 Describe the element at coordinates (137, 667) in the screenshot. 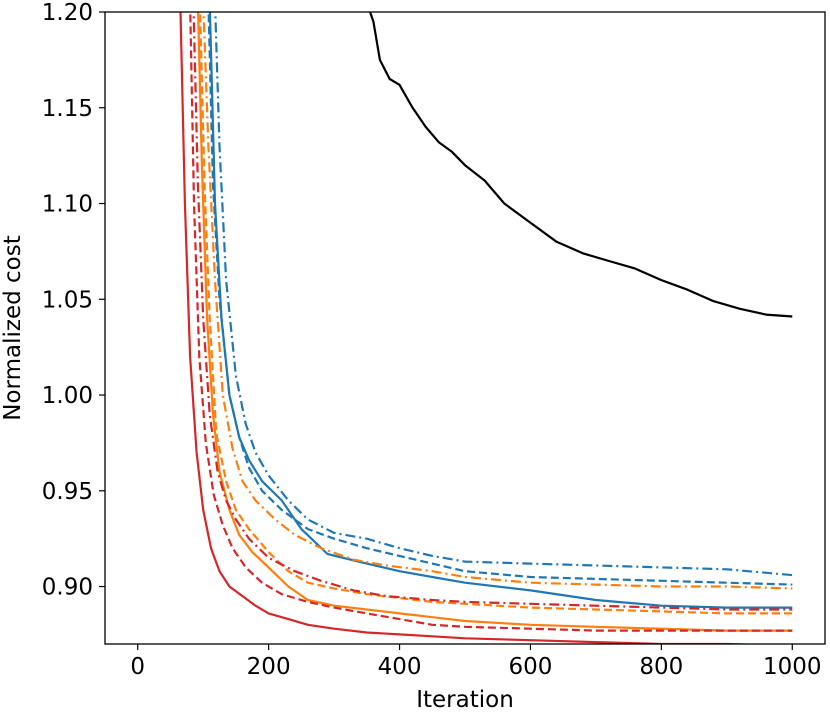

I see `x-tick-label: 0` at that location.